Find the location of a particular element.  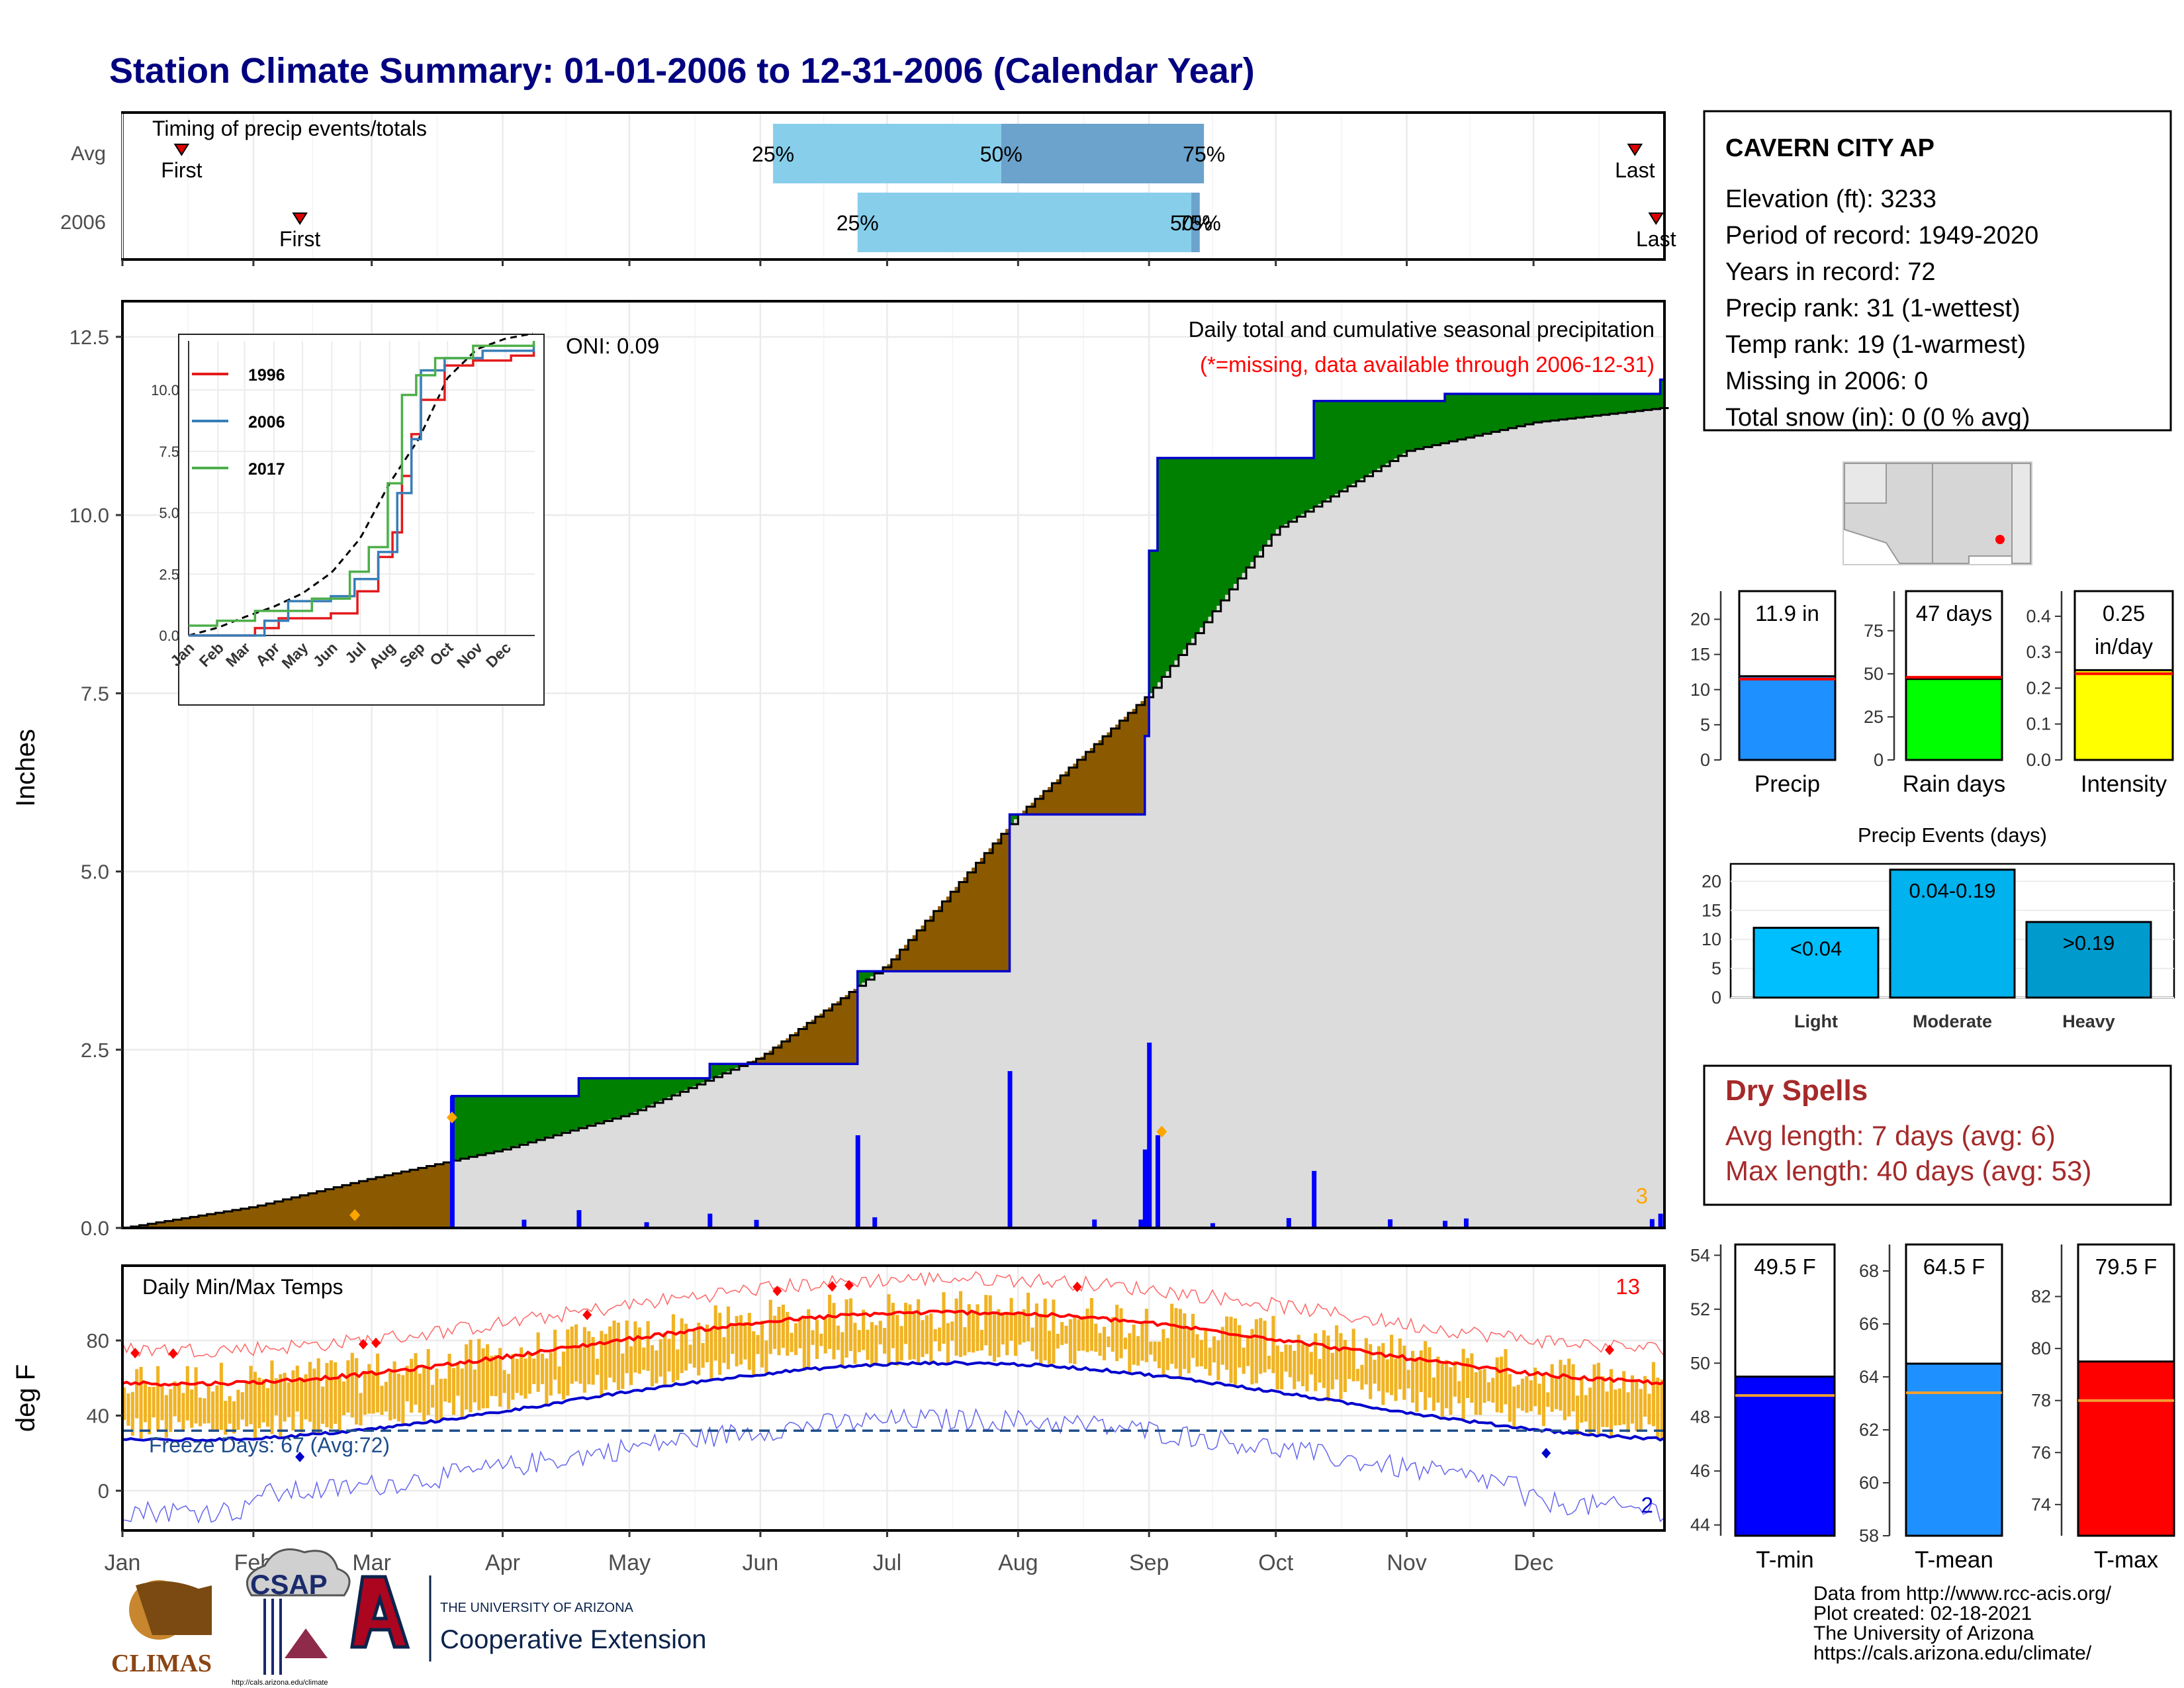

mini-y-tick-label: 76 is located at coordinates (2041, 1452).